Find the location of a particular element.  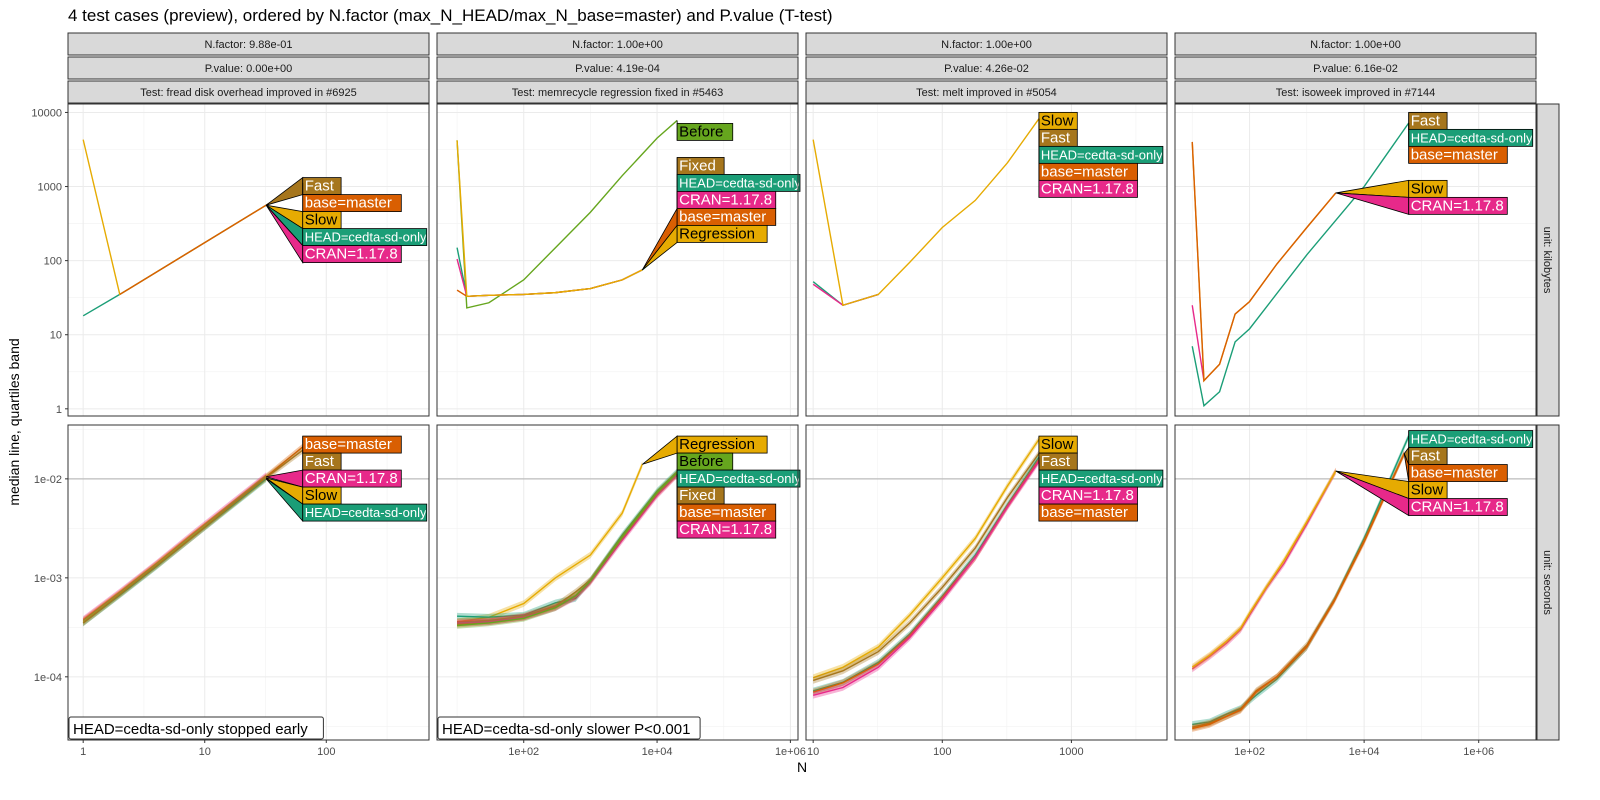

y-axis-title: median line, quartiles band is located at coordinates (14, 421).